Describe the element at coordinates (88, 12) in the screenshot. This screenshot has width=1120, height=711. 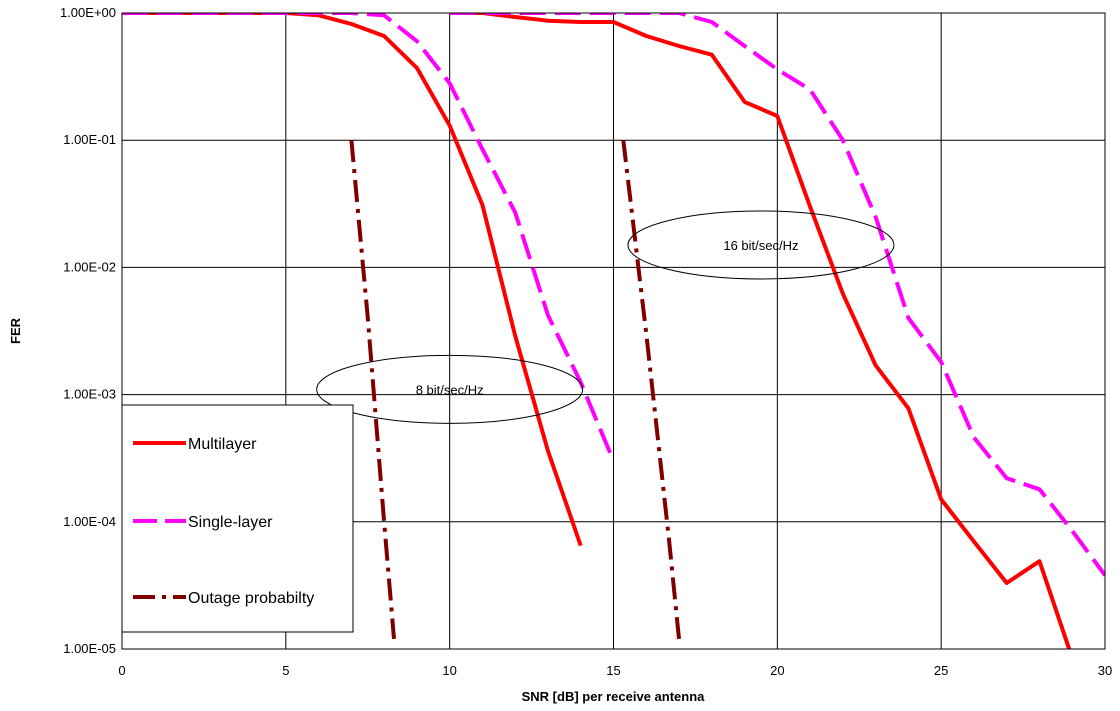
I see `y-tick-label: 1.00E+00` at that location.